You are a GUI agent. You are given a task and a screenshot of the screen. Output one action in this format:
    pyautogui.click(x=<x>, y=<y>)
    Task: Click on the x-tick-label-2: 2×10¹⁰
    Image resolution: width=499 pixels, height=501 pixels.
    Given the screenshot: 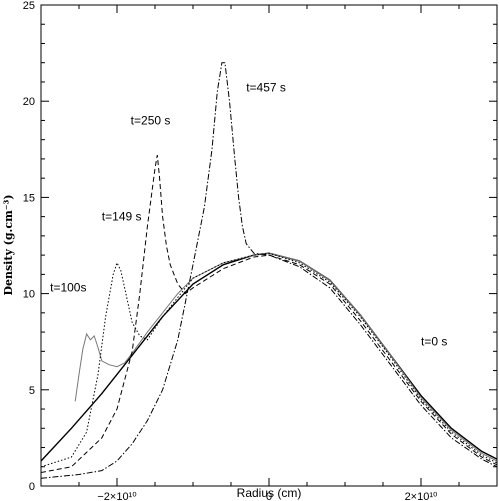 What is the action you would take?
    pyautogui.click(x=421, y=496)
    